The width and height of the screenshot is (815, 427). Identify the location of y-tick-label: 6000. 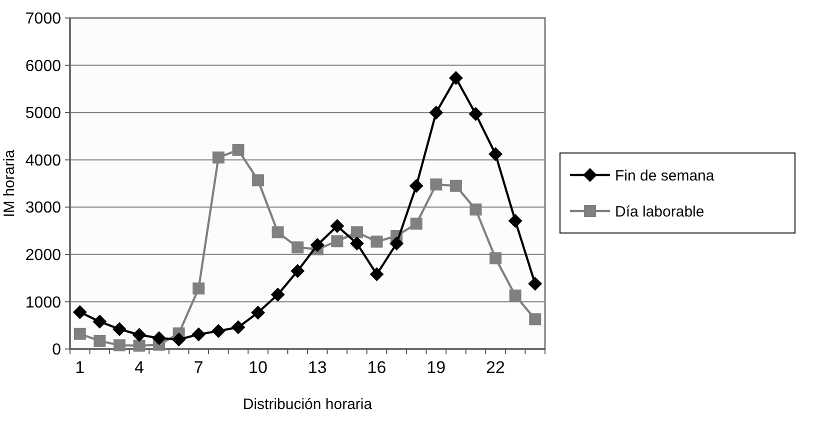
(43, 66).